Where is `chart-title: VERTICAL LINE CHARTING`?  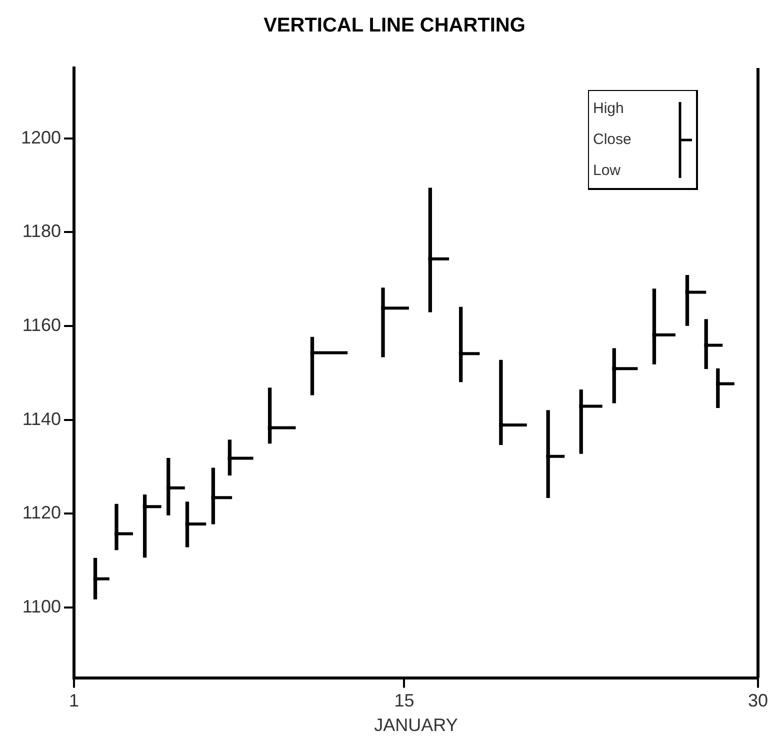 chart-title: VERTICAL LINE CHARTING is located at coordinates (395, 25).